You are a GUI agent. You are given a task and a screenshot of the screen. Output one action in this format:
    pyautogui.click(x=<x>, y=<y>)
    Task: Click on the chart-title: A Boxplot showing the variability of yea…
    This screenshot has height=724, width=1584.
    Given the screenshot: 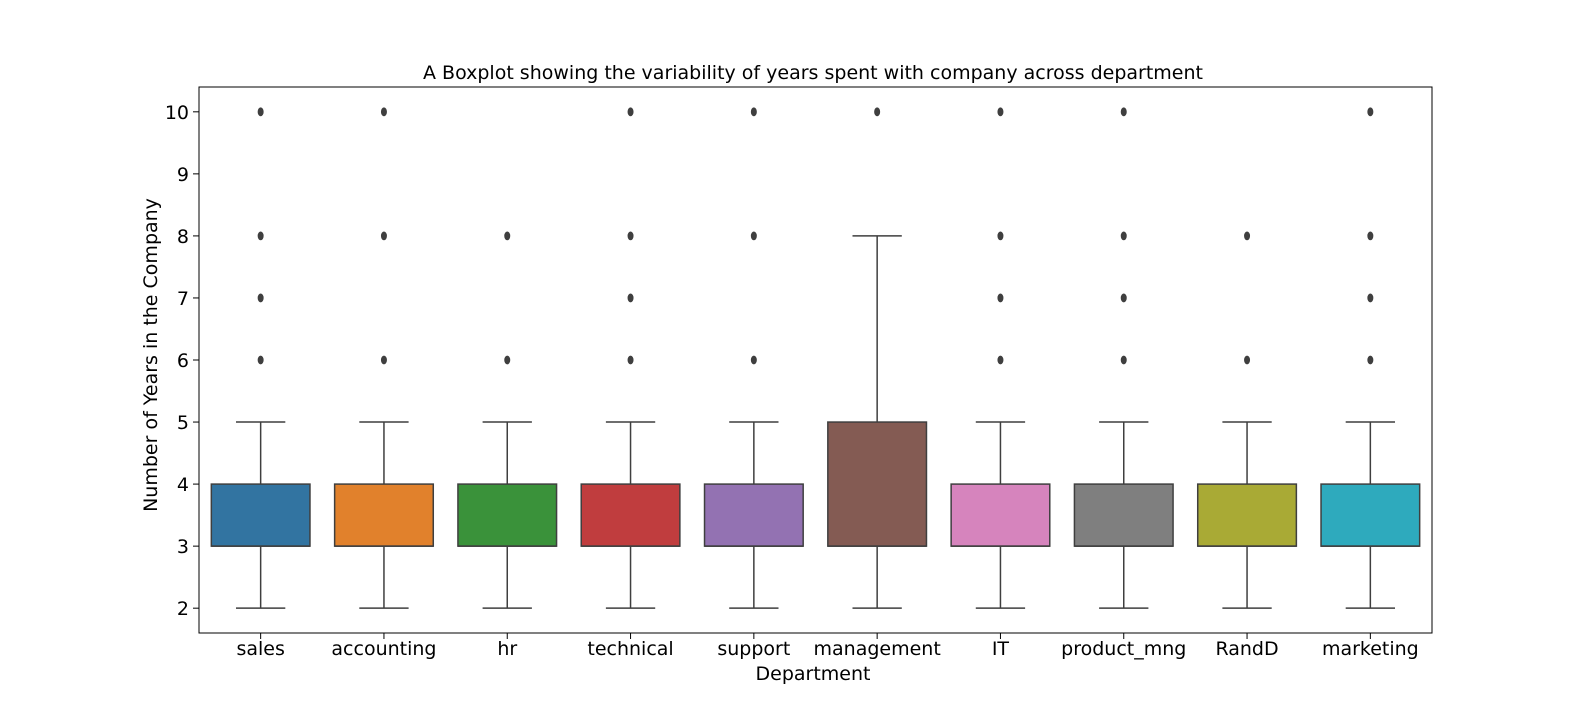 What is the action you would take?
    pyautogui.click(x=813, y=73)
    